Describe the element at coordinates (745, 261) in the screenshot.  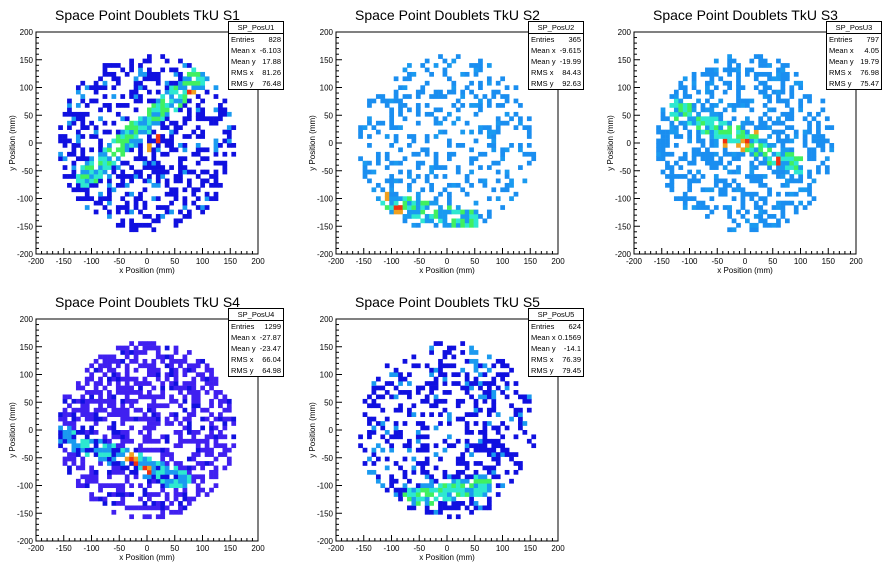
I see `x-tick-label: 0` at that location.